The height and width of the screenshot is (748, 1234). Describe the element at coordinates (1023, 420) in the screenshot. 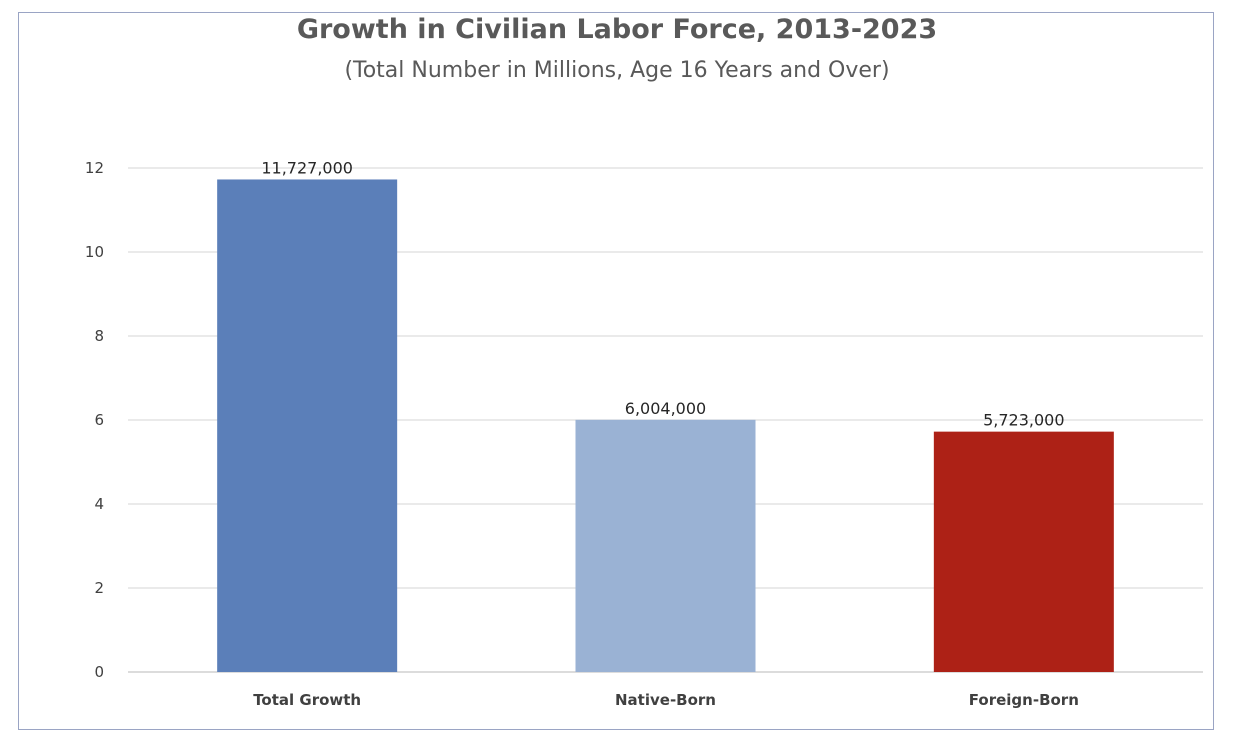

I see `data-label: 5,723,000` at that location.